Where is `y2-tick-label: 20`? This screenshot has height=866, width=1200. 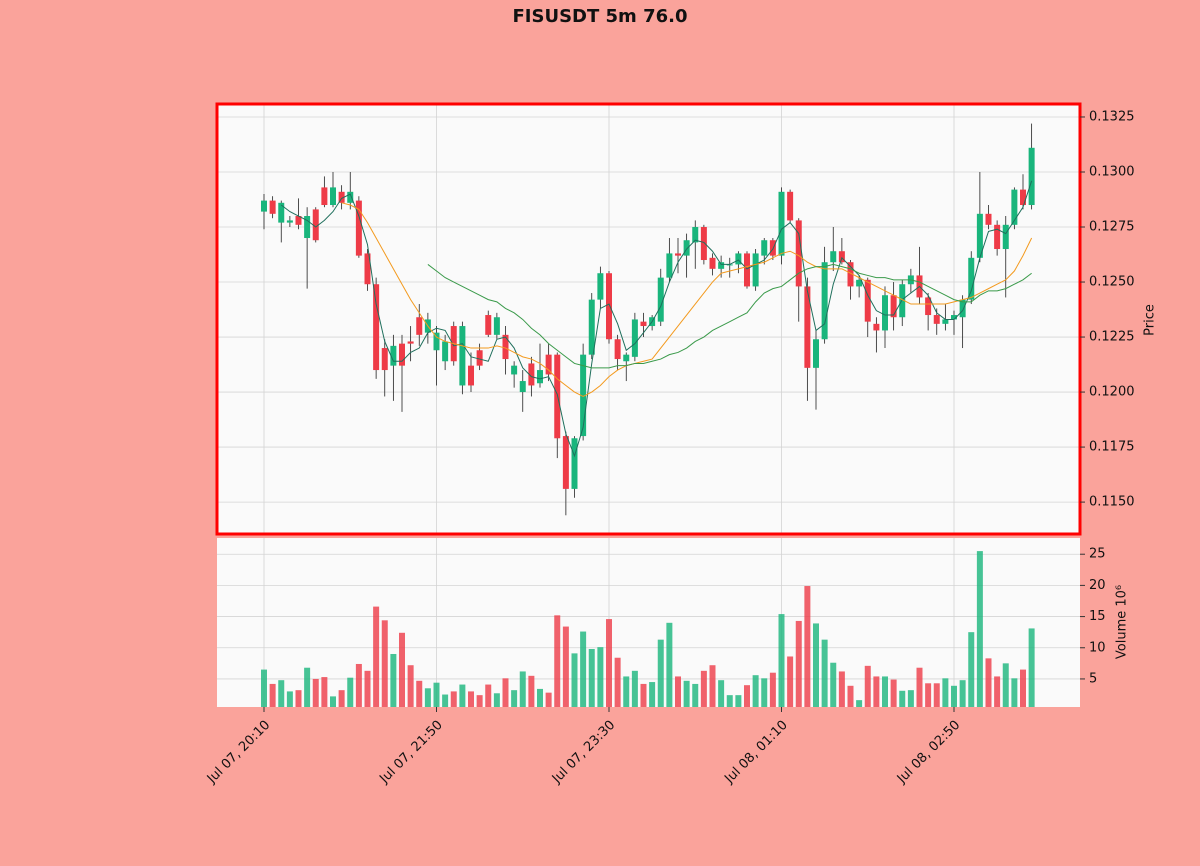
y2-tick-label: 20 is located at coordinates (1097, 585).